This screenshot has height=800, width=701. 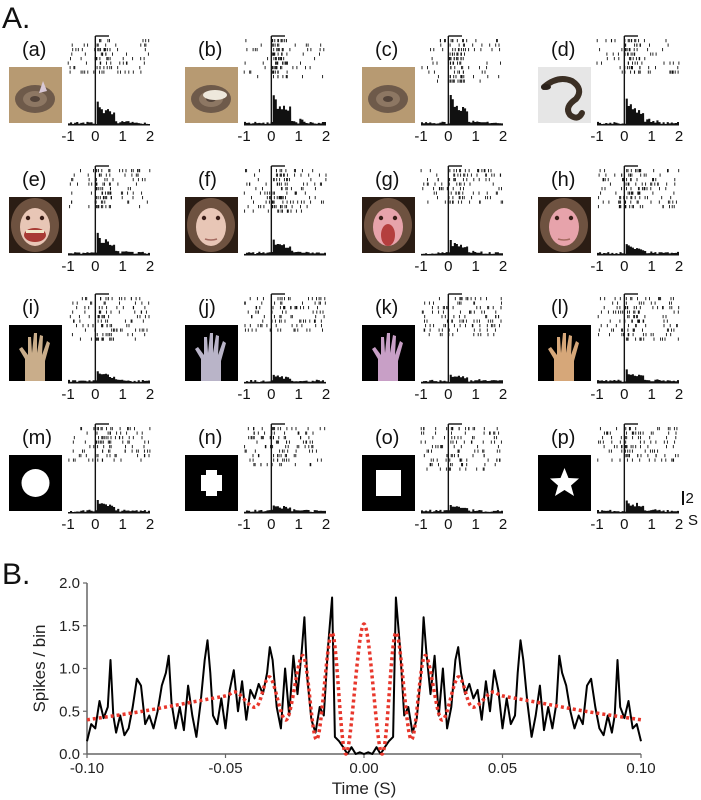 I want to click on snake-s-shaped-white-bg-image, so click(x=564, y=95).